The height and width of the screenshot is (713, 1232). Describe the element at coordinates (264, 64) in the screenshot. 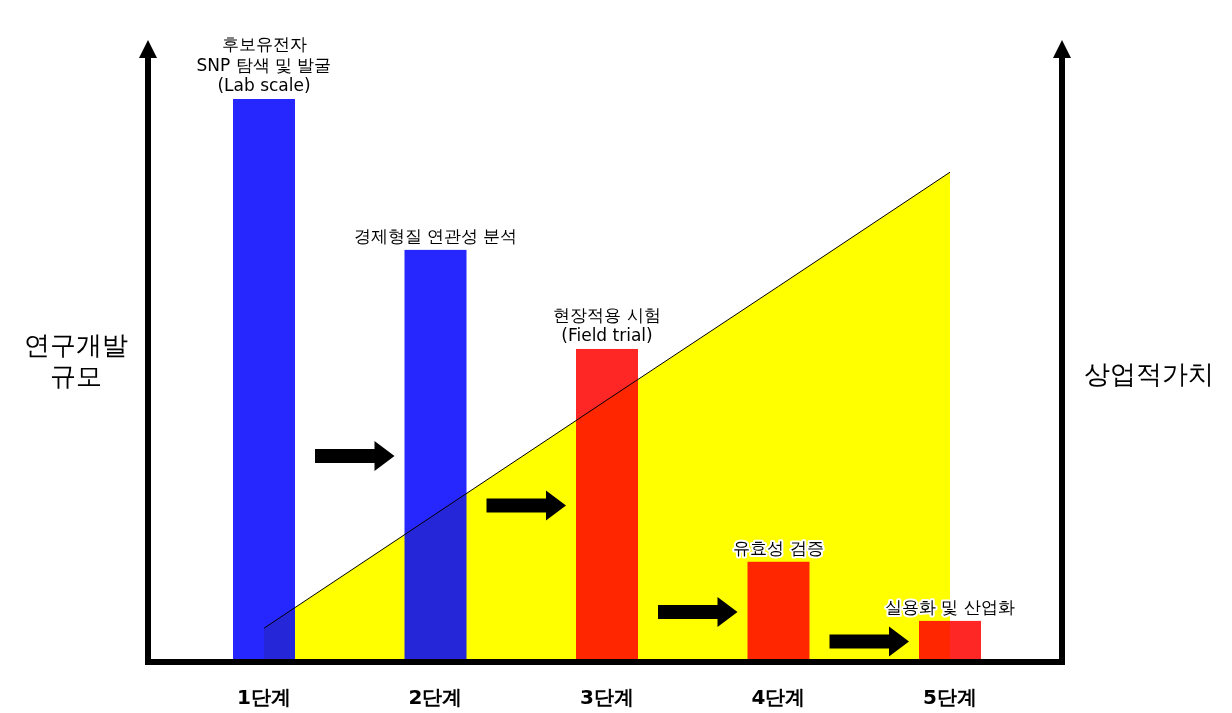

I see `annotation: 후보유전자 SNP 탐색 및 발굴 (Lab scale)` at that location.